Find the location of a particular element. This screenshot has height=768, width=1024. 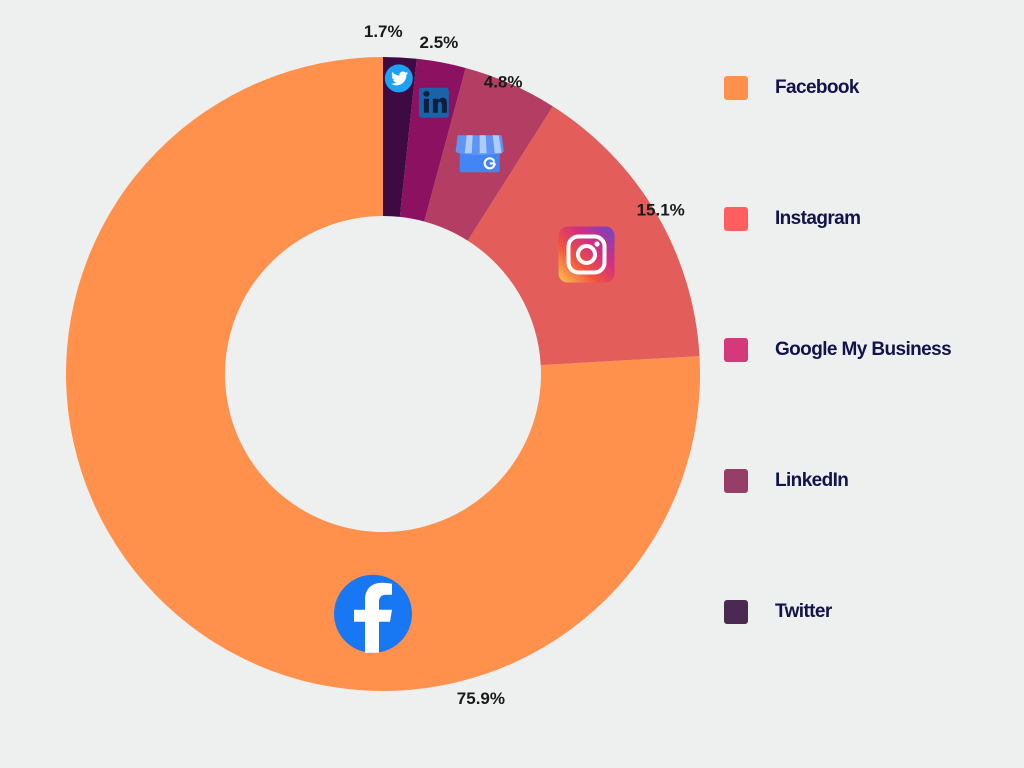

value-label-twitter: 1.7% is located at coordinates (383, 31).